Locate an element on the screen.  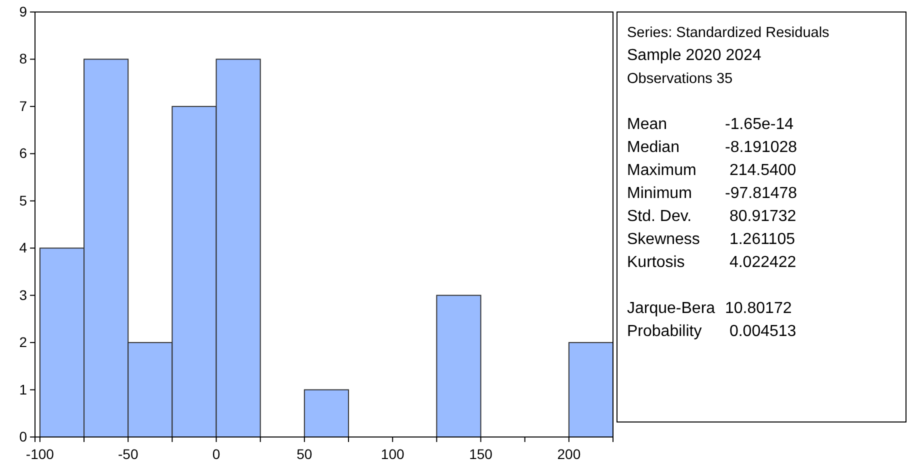
text: 0.004513 is located at coordinates (762, 331).